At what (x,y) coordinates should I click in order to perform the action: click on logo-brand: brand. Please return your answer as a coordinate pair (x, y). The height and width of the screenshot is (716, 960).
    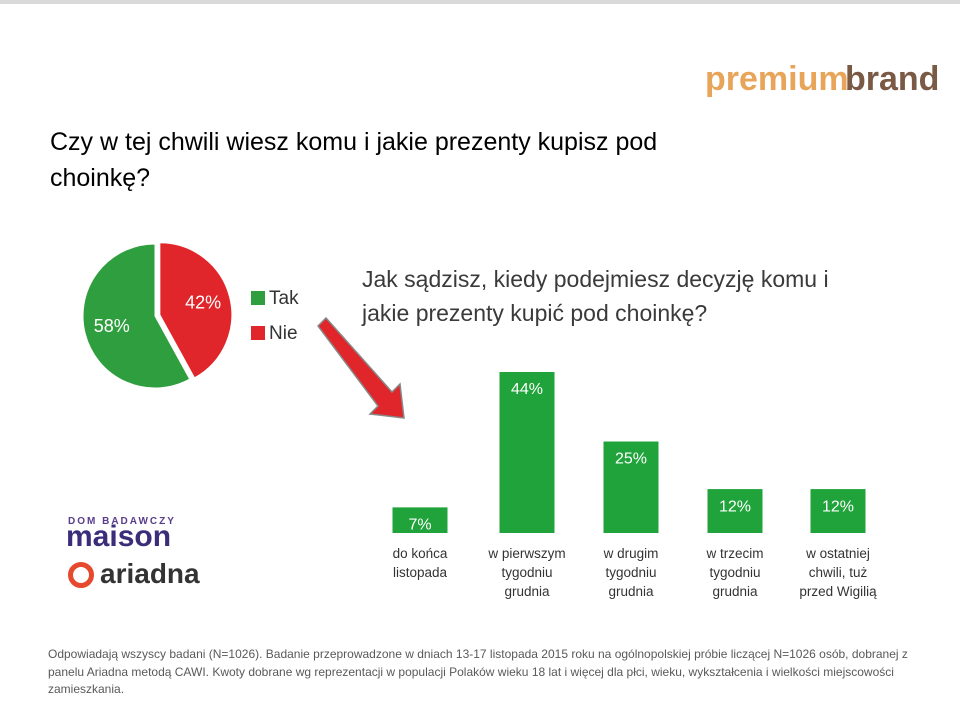
    Looking at the image, I should click on (892, 79).